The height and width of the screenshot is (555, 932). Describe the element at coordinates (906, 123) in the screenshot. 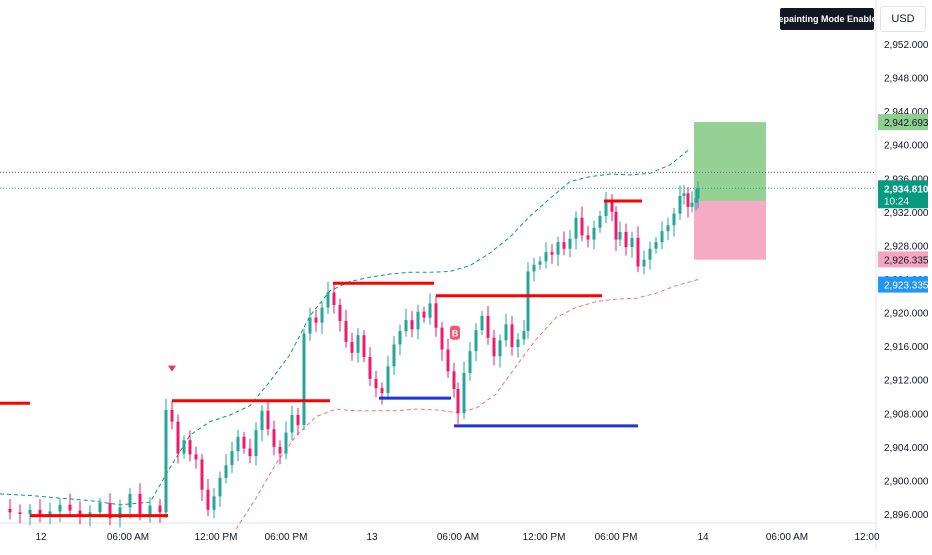

I see `price-label-take-profit-value: 2,942.693` at that location.